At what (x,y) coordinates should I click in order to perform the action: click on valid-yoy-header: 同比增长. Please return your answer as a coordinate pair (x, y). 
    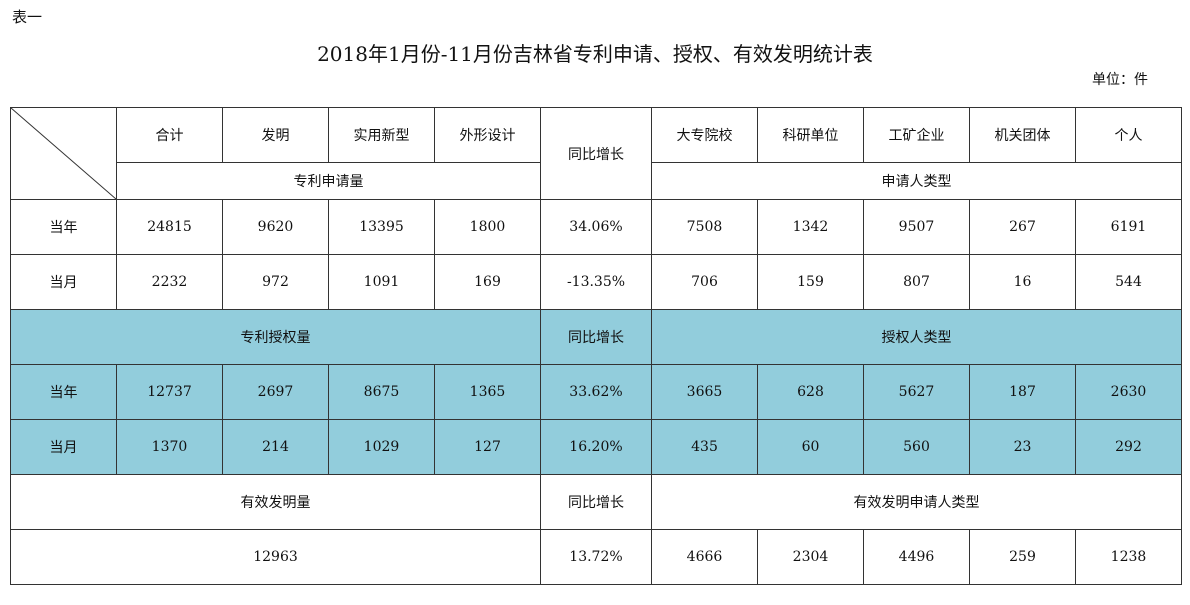
    Looking at the image, I should click on (596, 502).